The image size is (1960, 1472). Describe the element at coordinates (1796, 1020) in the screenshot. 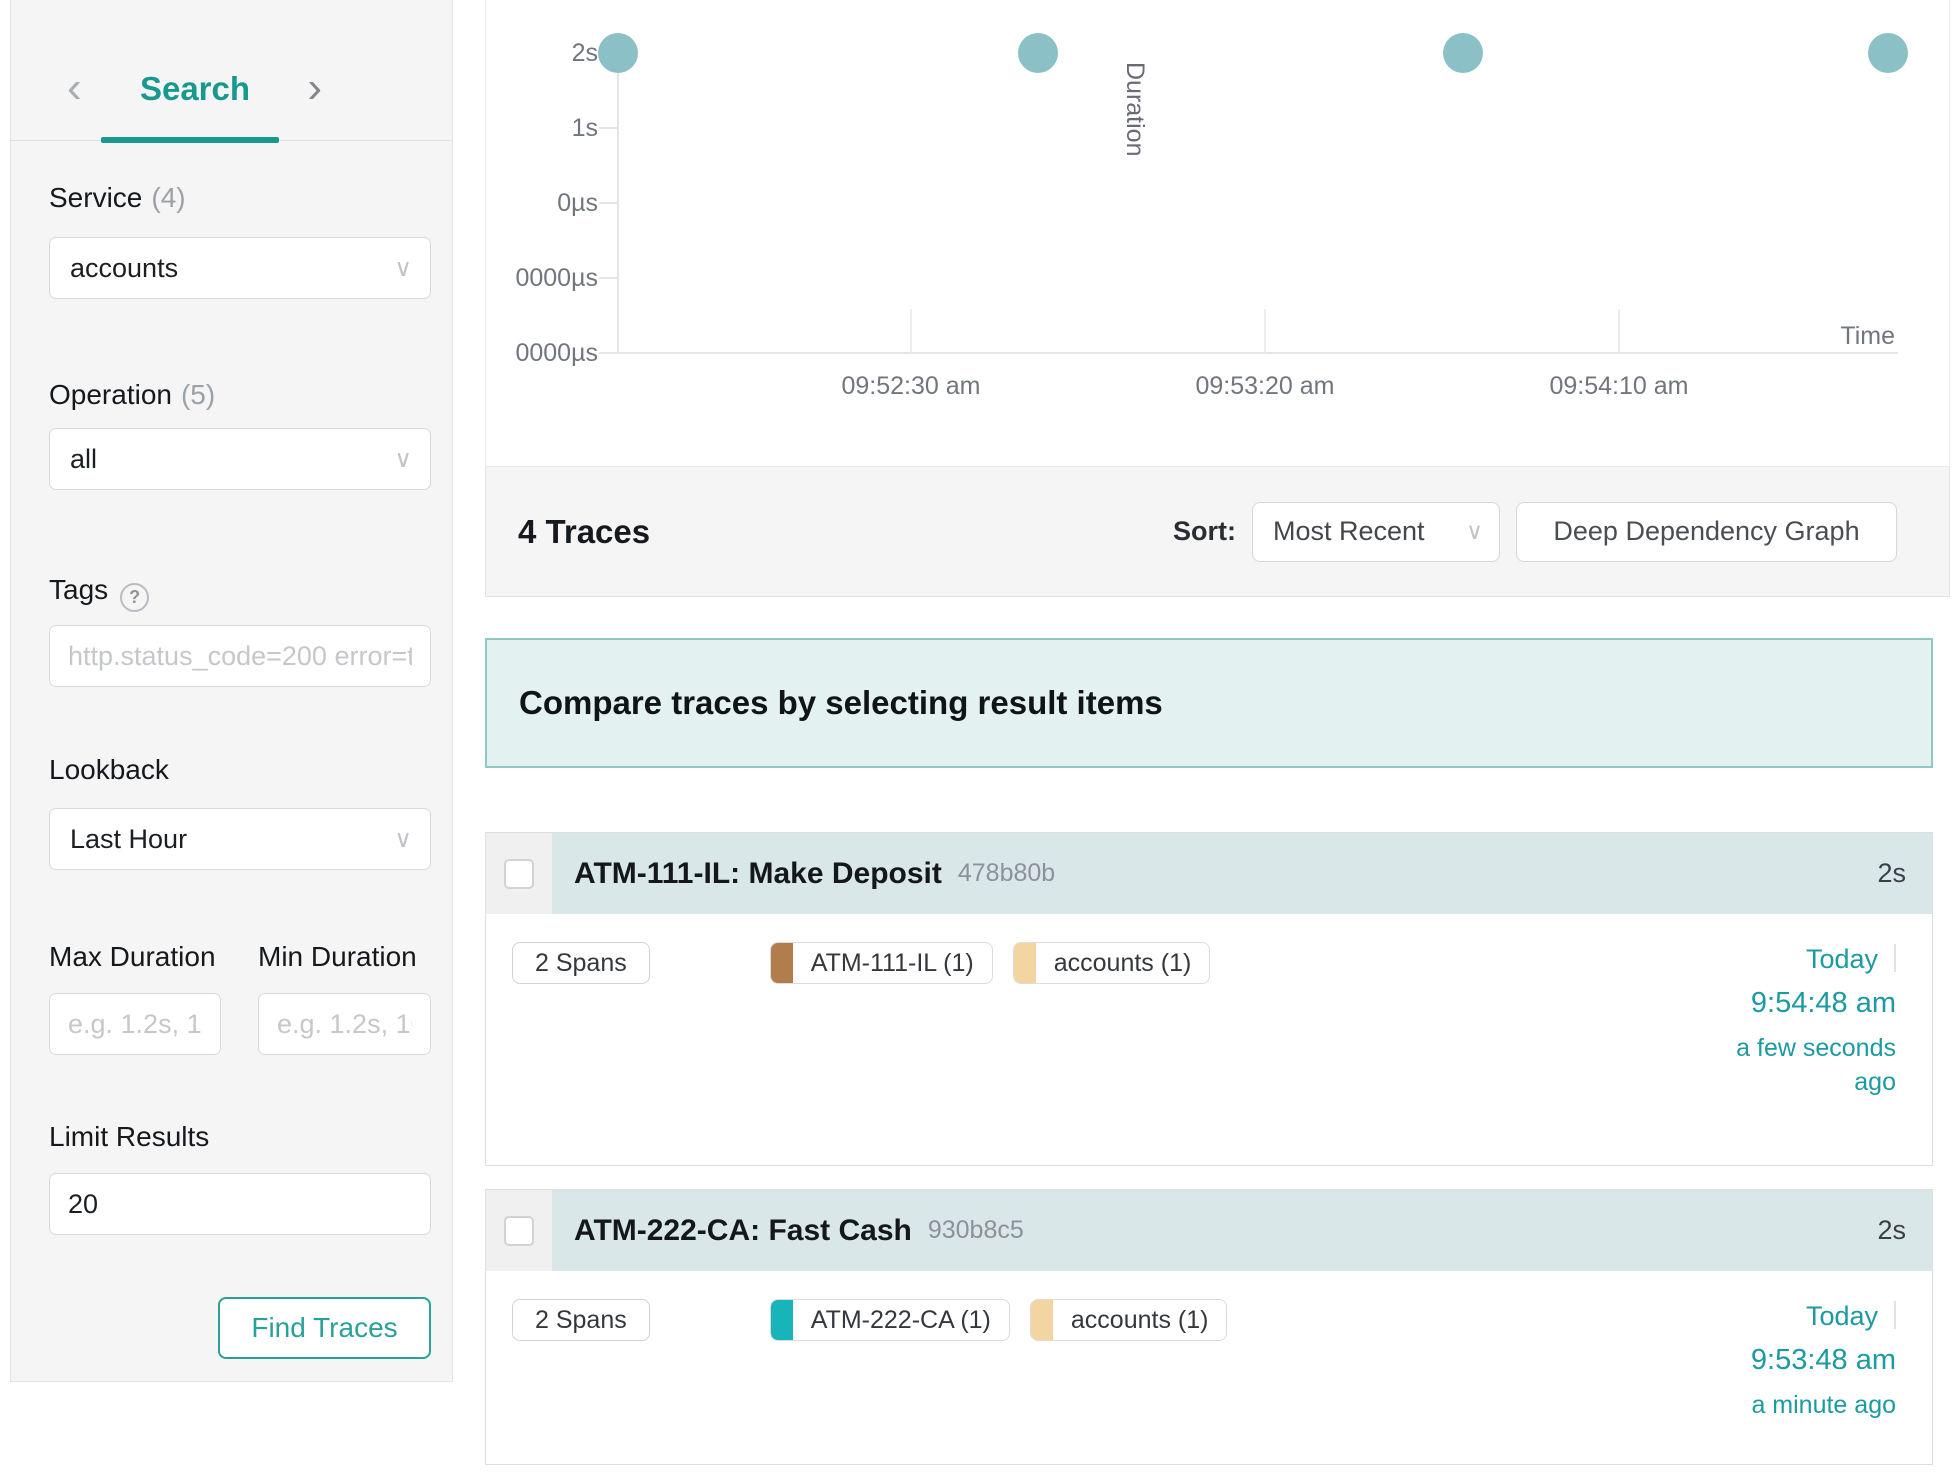

I see `trace-timestamp: Today 9:54:48 am a few seconds ago` at that location.